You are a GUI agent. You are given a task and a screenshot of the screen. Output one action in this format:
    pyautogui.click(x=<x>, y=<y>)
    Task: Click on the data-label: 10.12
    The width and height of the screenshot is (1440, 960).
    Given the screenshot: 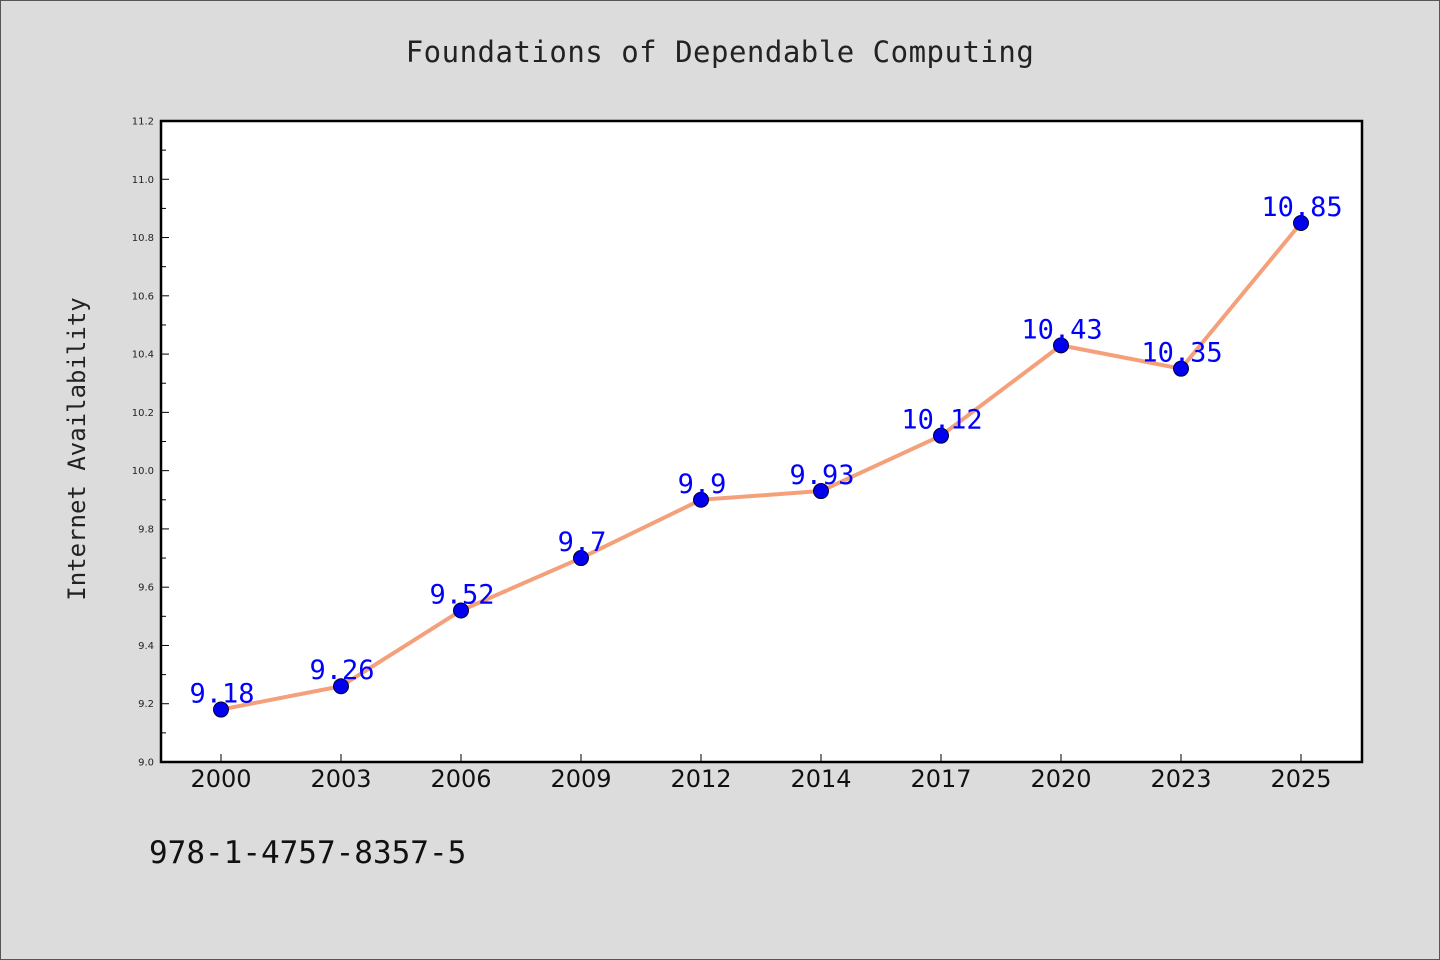 What is the action you would take?
    pyautogui.click(x=941, y=420)
    